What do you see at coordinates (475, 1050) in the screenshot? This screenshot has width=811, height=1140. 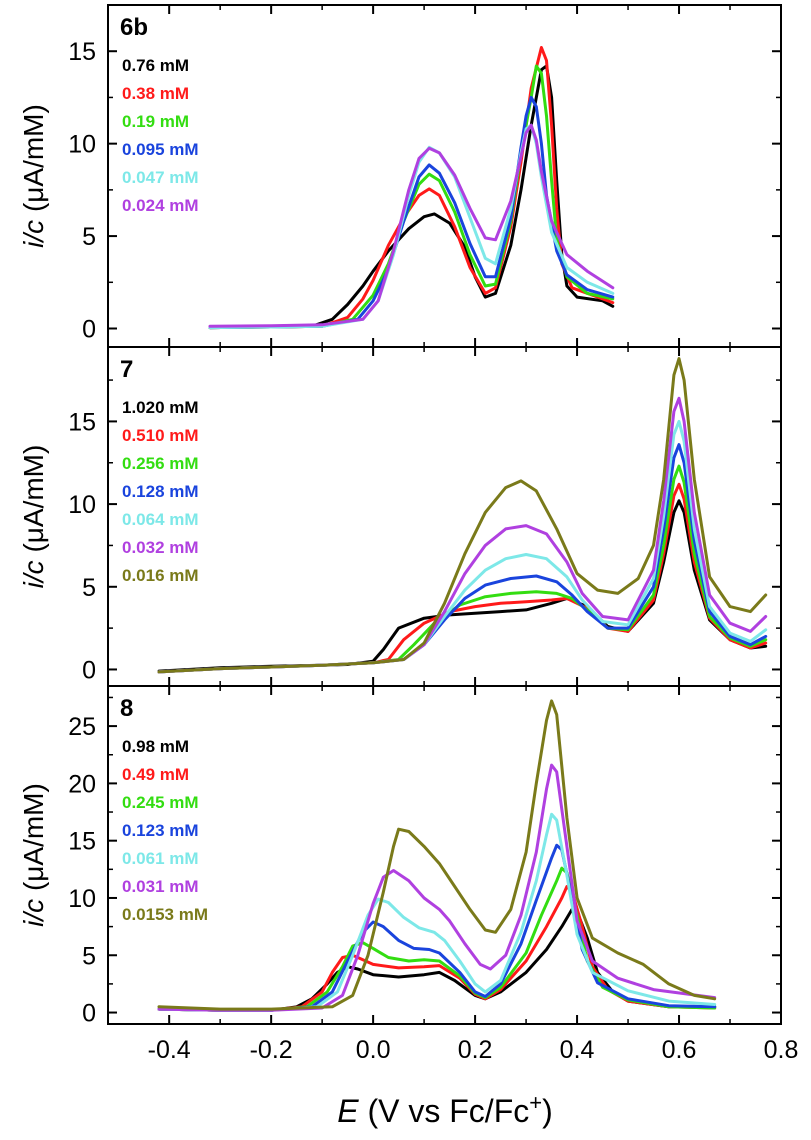 I see `x-tick-label-3: 0.2` at bounding box center [475, 1050].